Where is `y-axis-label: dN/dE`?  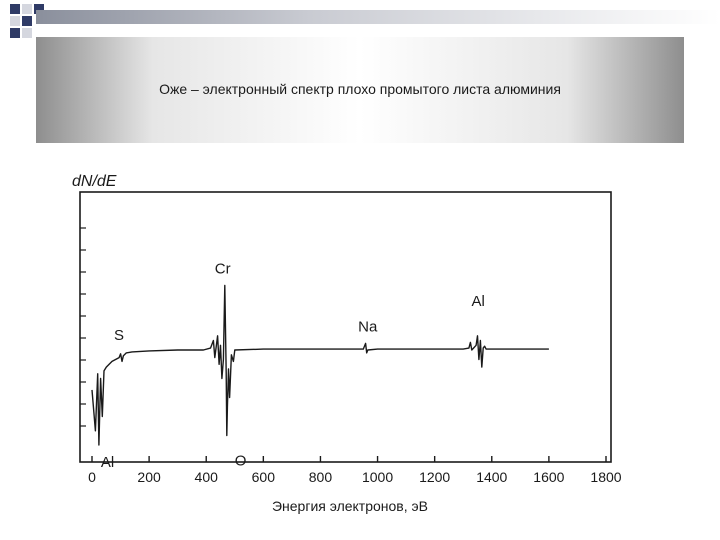
y-axis-label: dN/dE is located at coordinates (94, 181).